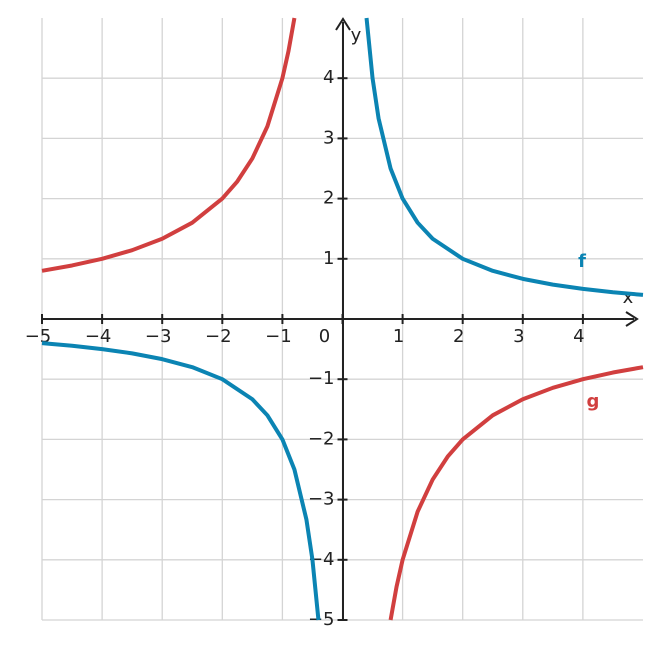 Image resolution: width=661 pixels, height=648 pixels. What do you see at coordinates (321, 378) in the screenshot?
I see `y-tick-label: −1` at bounding box center [321, 378].